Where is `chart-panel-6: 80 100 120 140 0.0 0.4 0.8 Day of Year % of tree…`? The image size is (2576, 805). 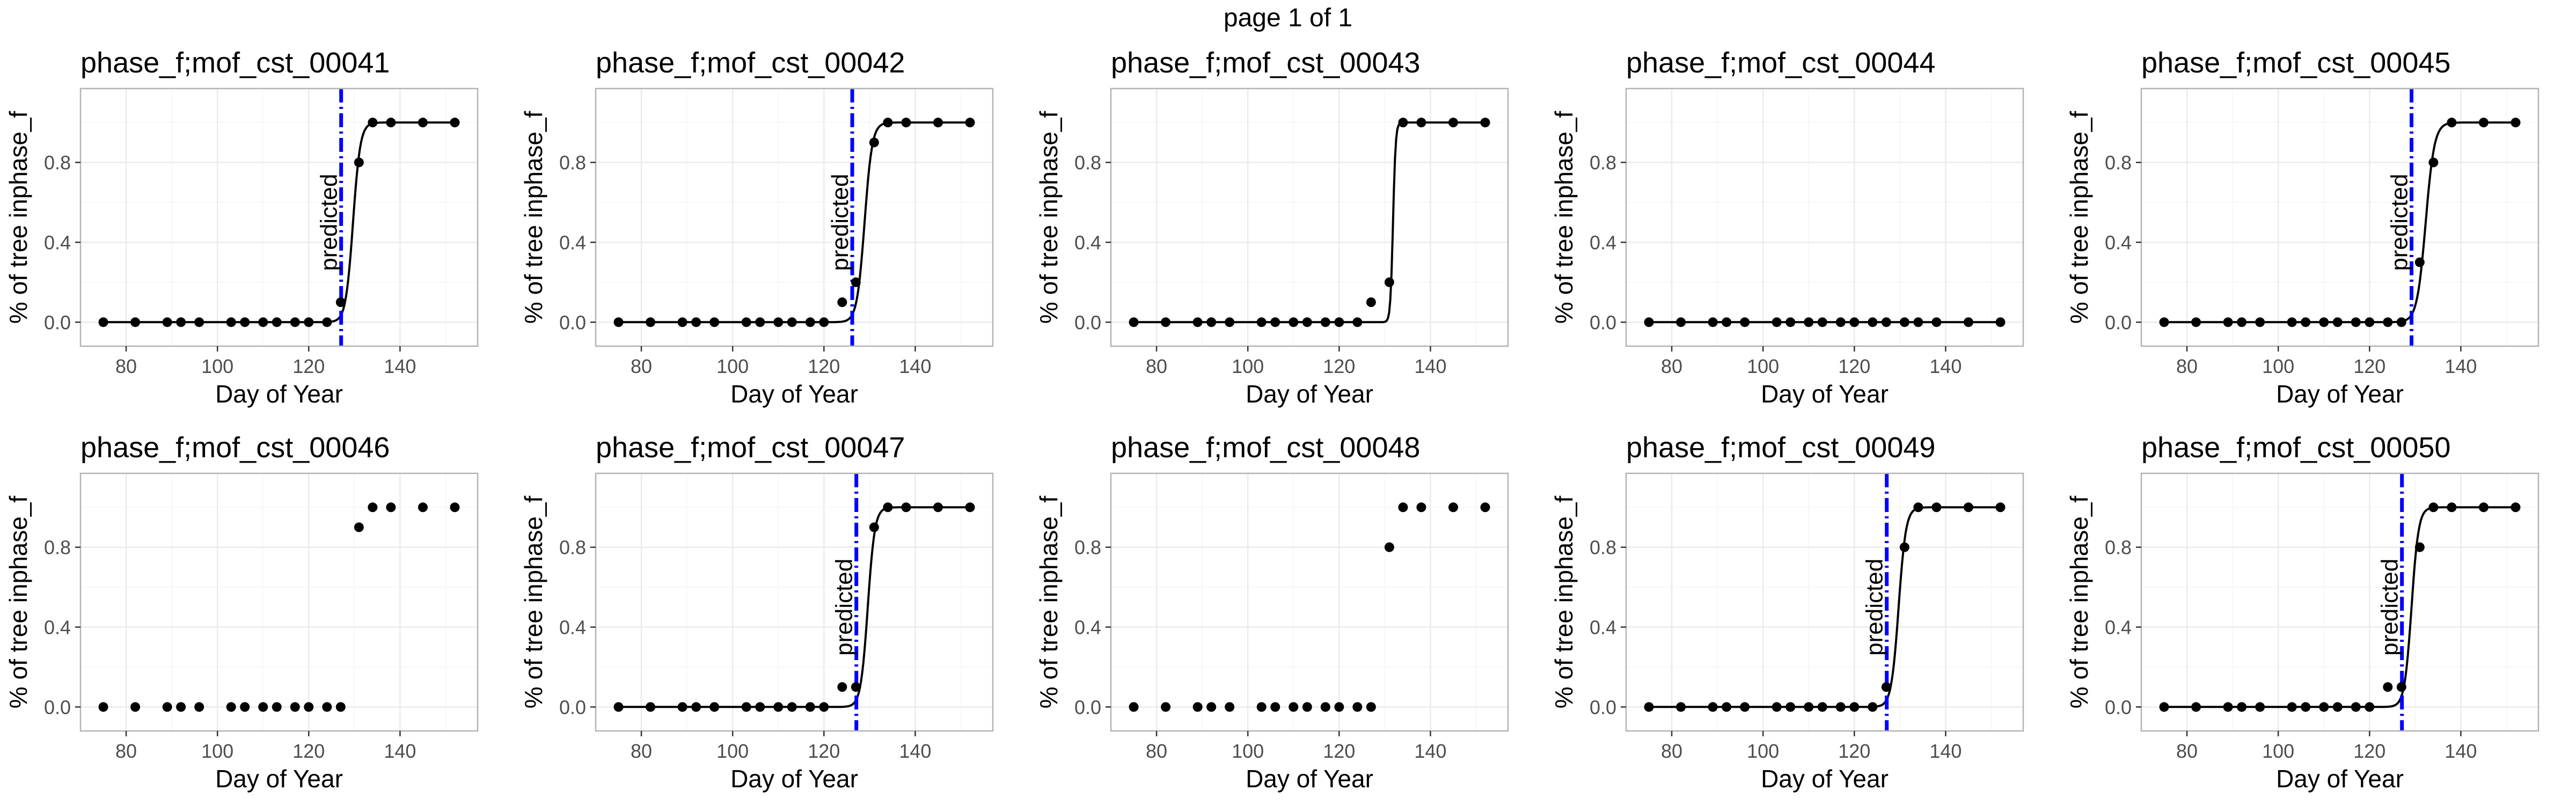
chart-panel-6: 80 100 120 140 0.0 0.4 0.8 Day of Year % of tree… is located at coordinates (241, 612).